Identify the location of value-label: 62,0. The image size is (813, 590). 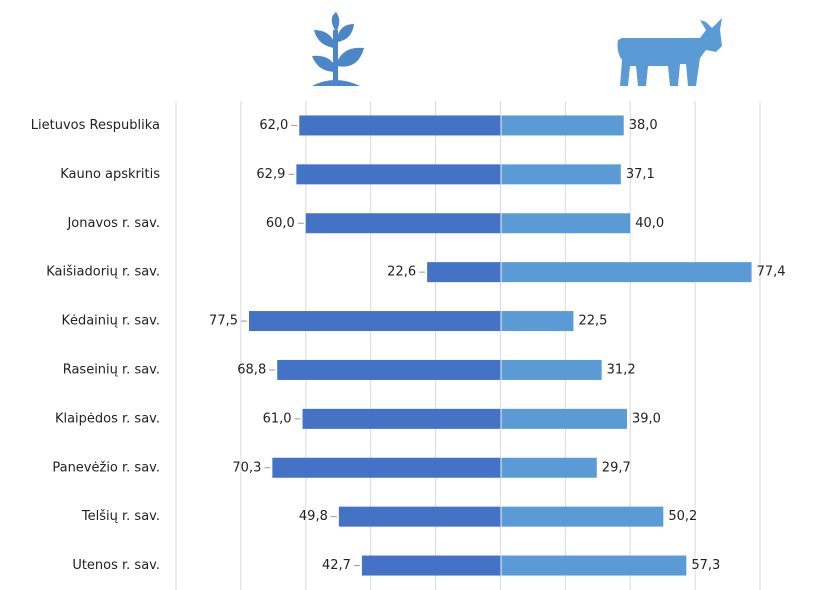
(273, 125).